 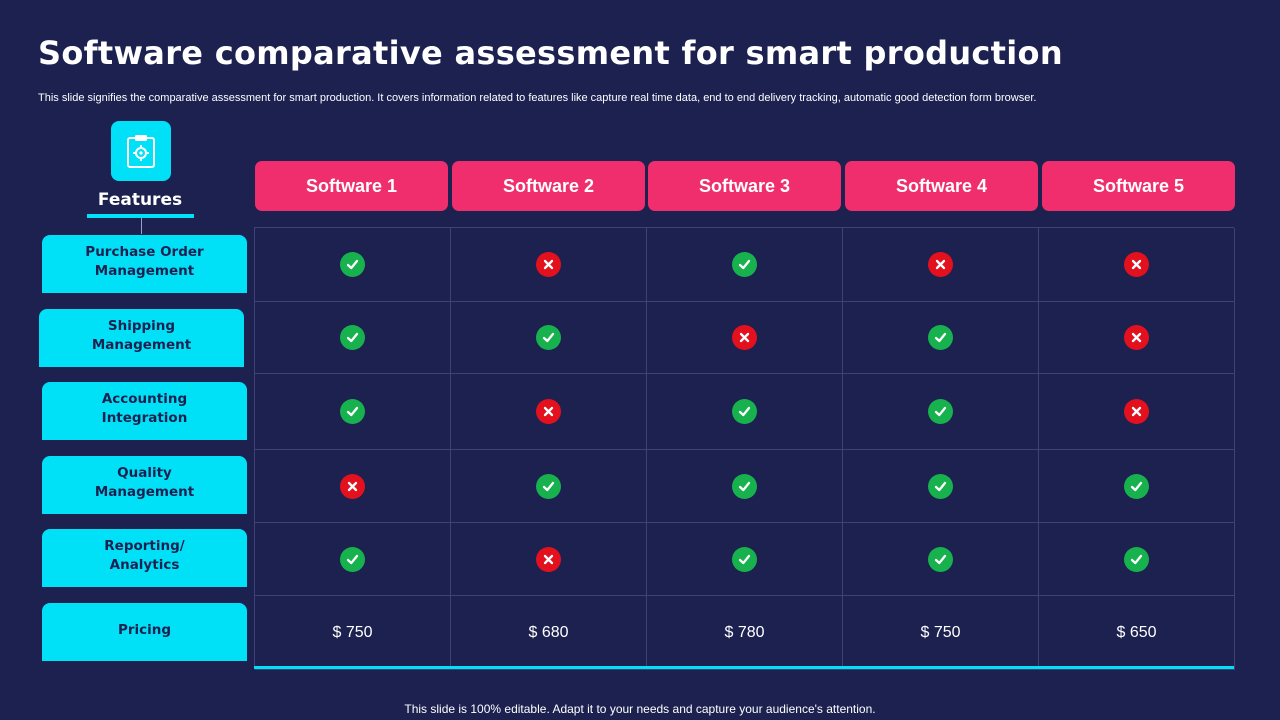 What do you see at coordinates (144, 264) in the screenshot?
I see `feature-label: Purchase Order Management` at bounding box center [144, 264].